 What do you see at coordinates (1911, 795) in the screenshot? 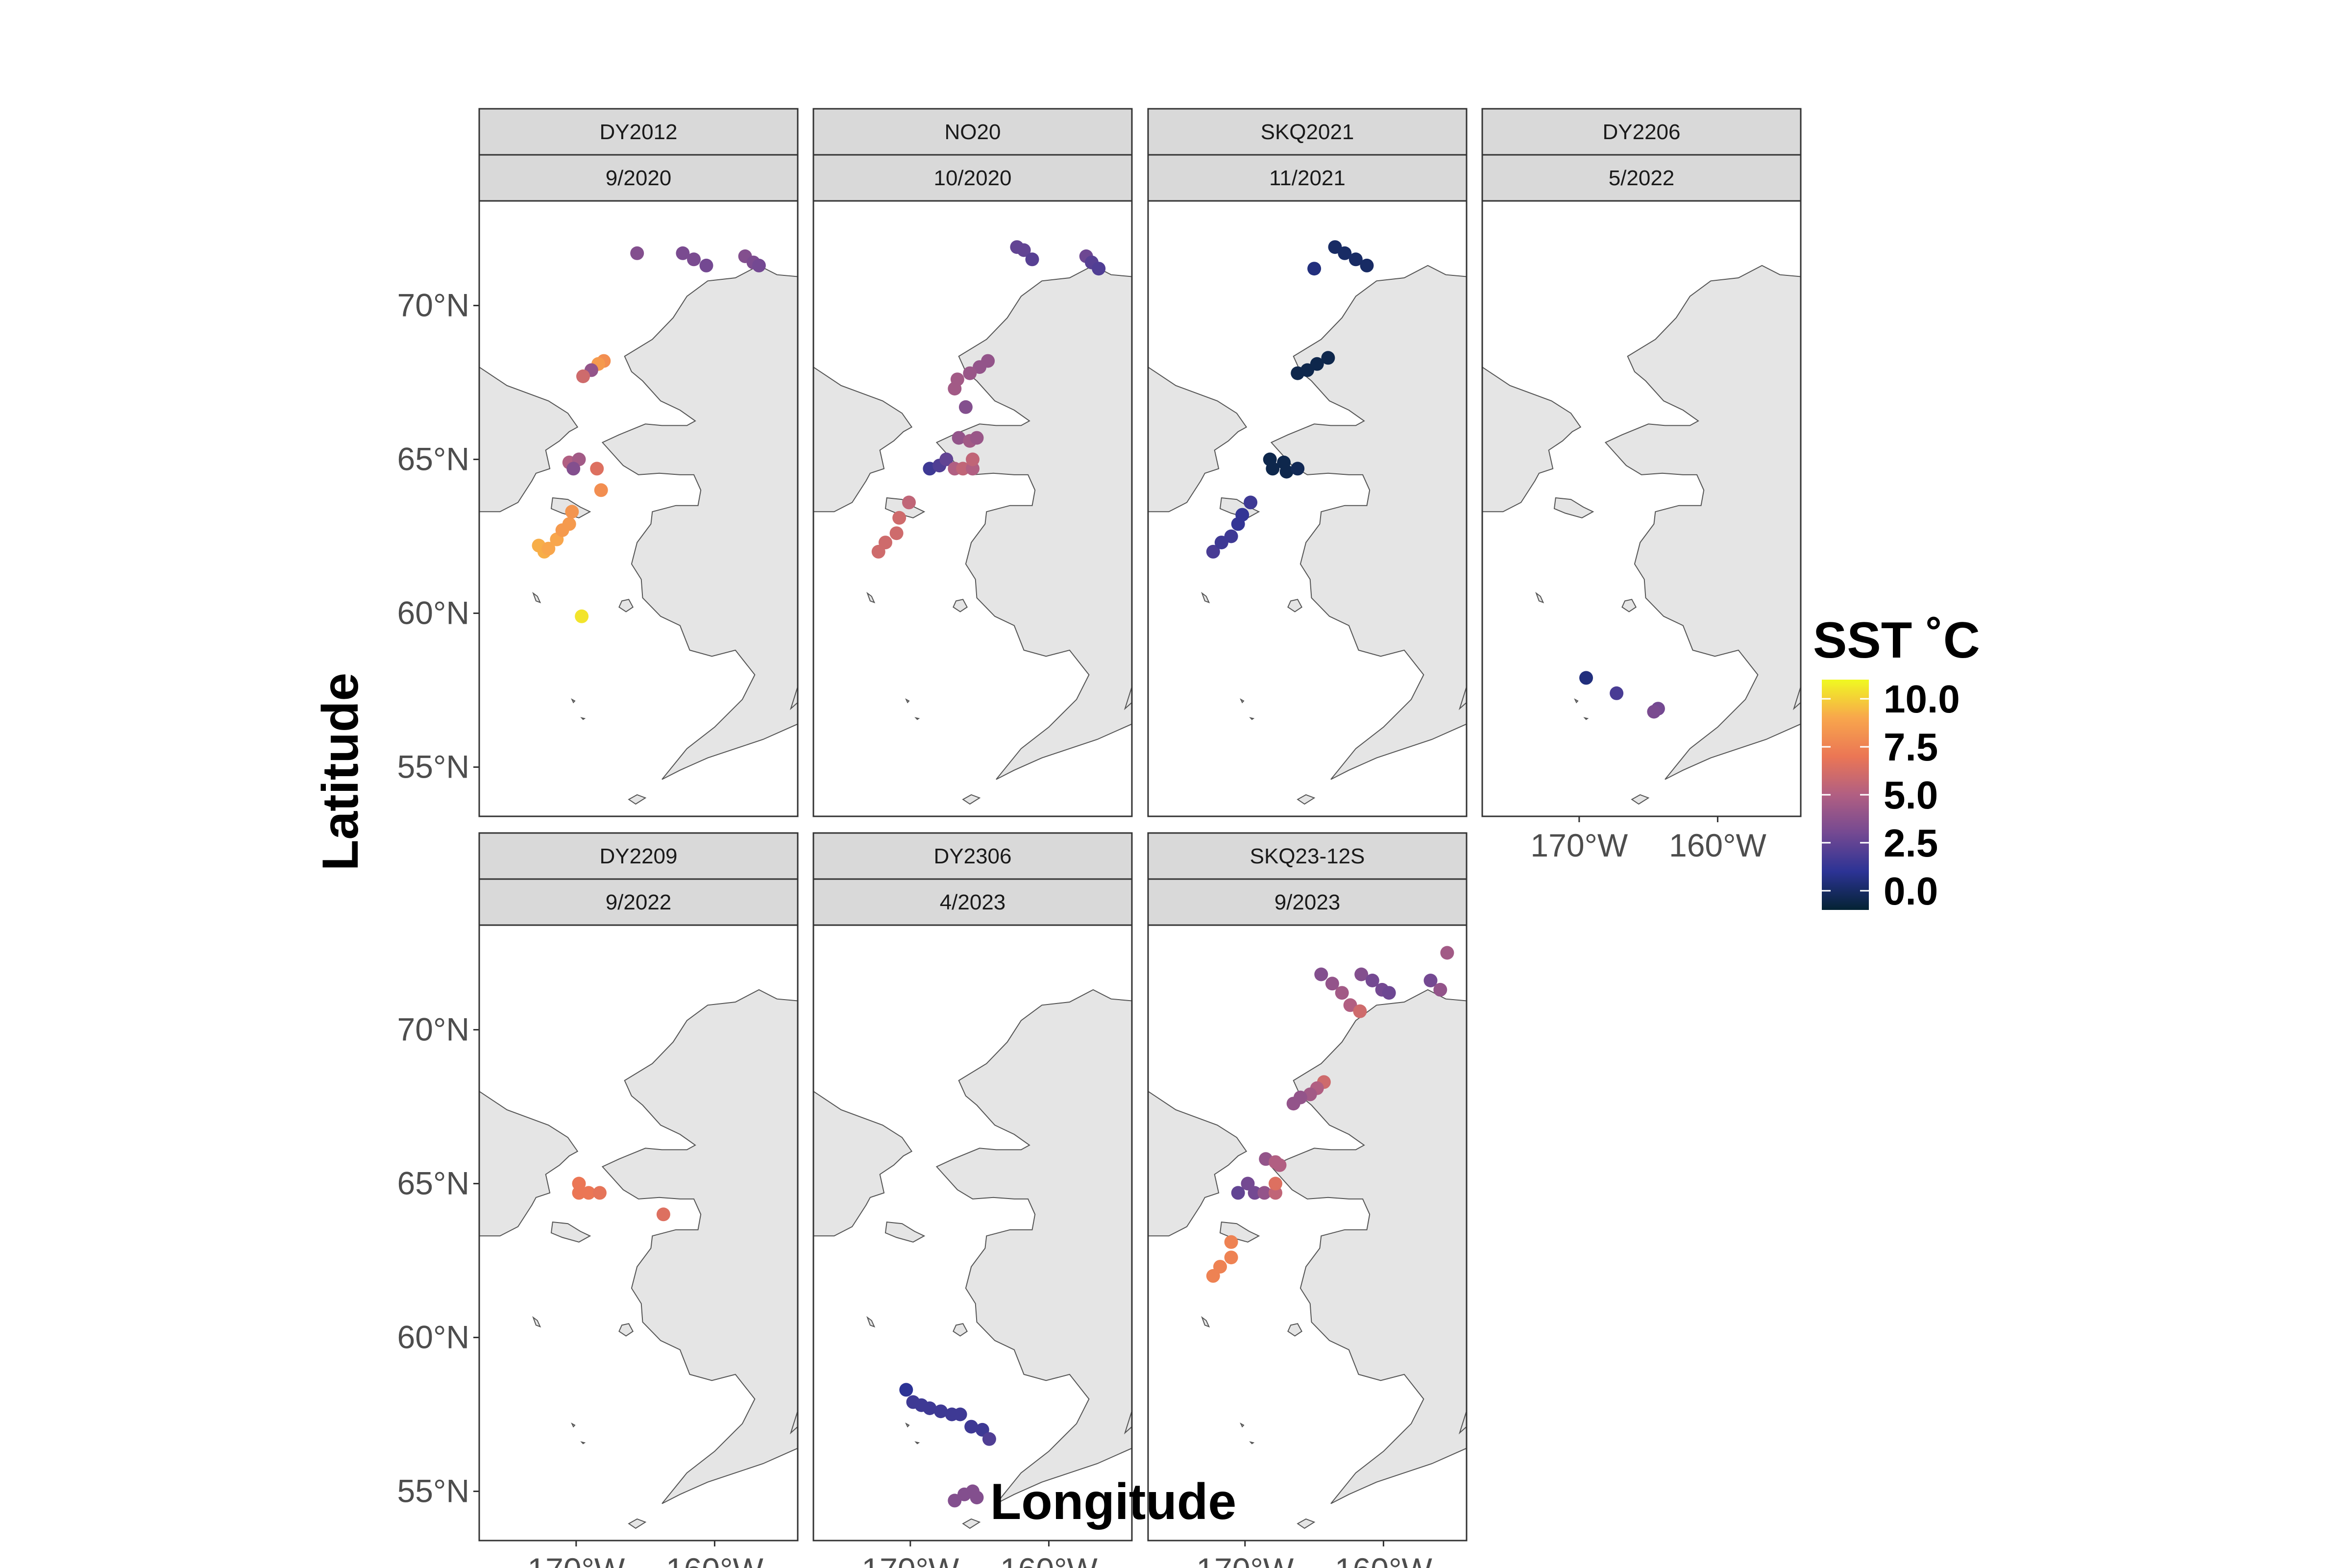
I see `legend-tick-label: 5.0` at bounding box center [1911, 795].